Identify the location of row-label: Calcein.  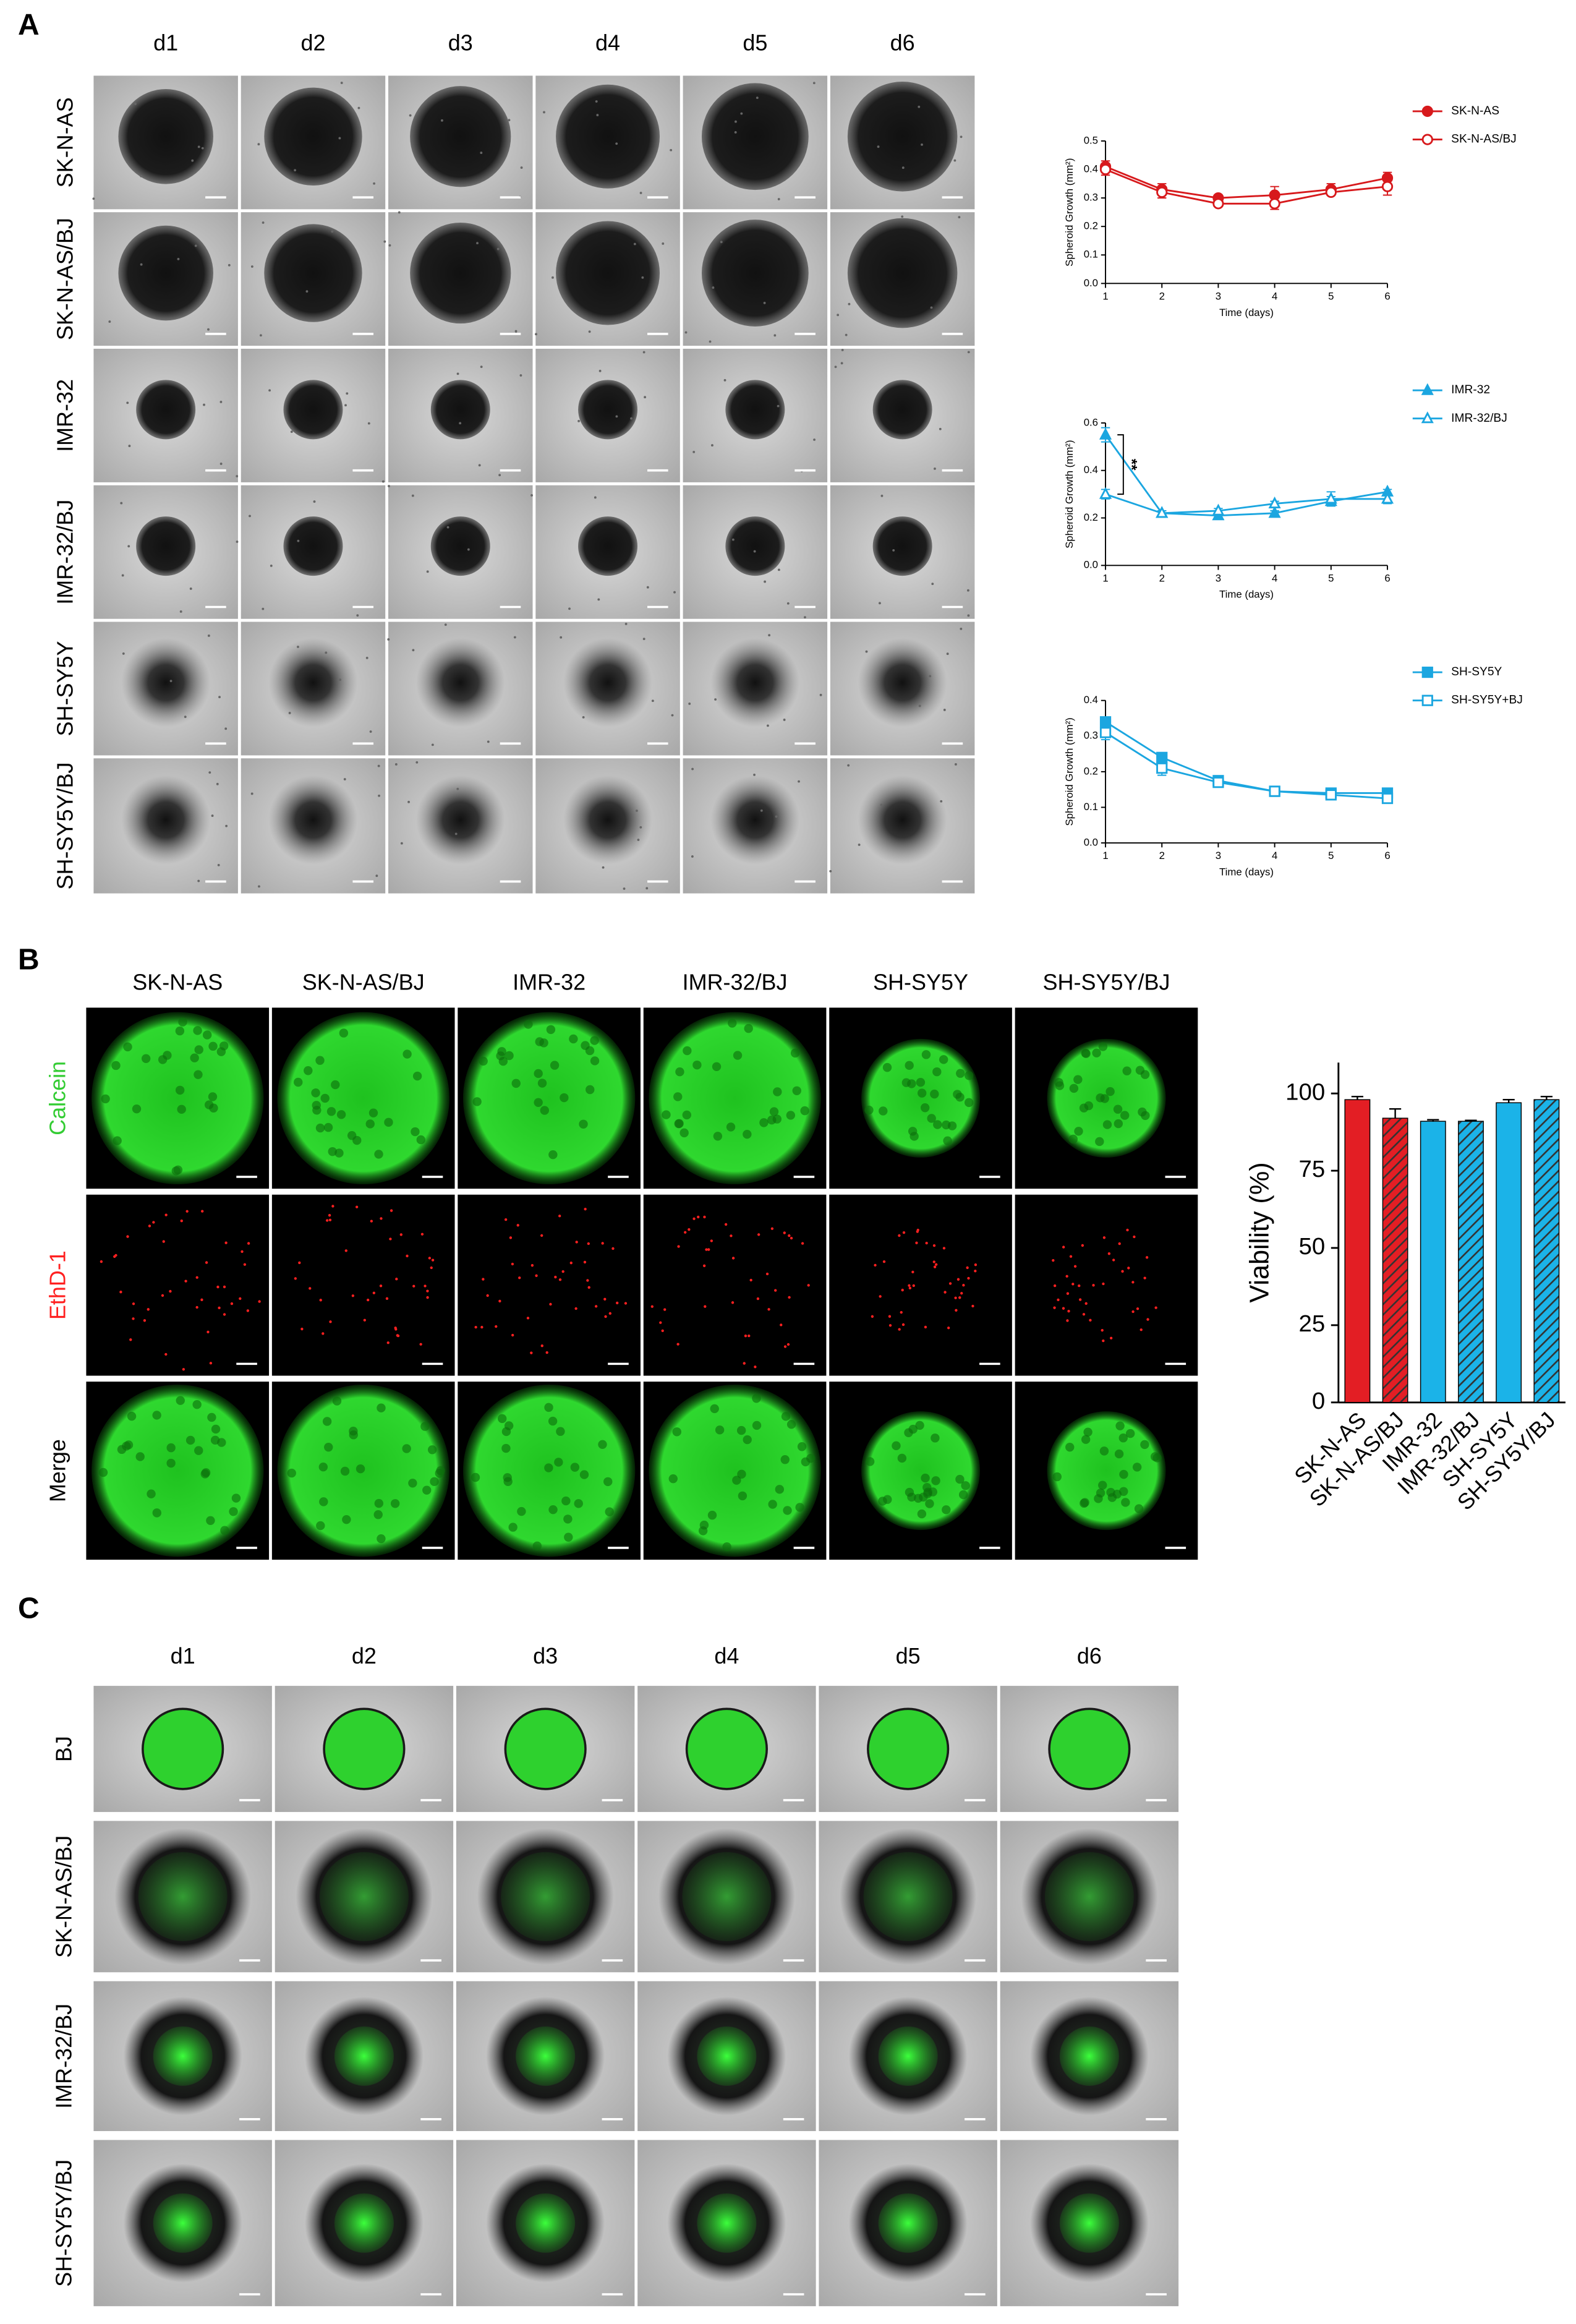
(57, 1098).